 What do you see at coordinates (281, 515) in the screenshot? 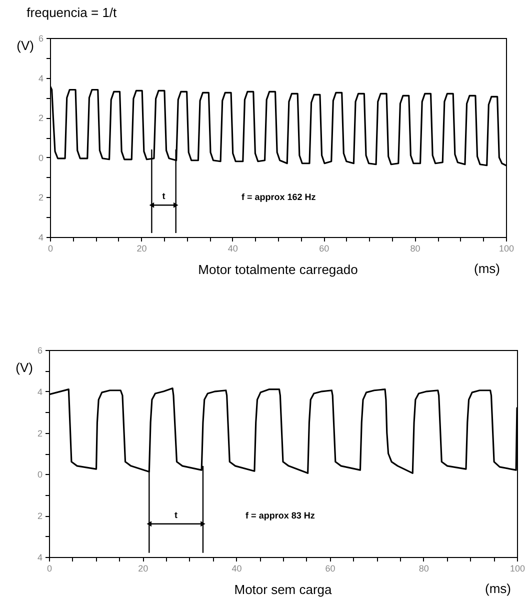
I see `annotation: f = approx 83 Hz` at bounding box center [281, 515].